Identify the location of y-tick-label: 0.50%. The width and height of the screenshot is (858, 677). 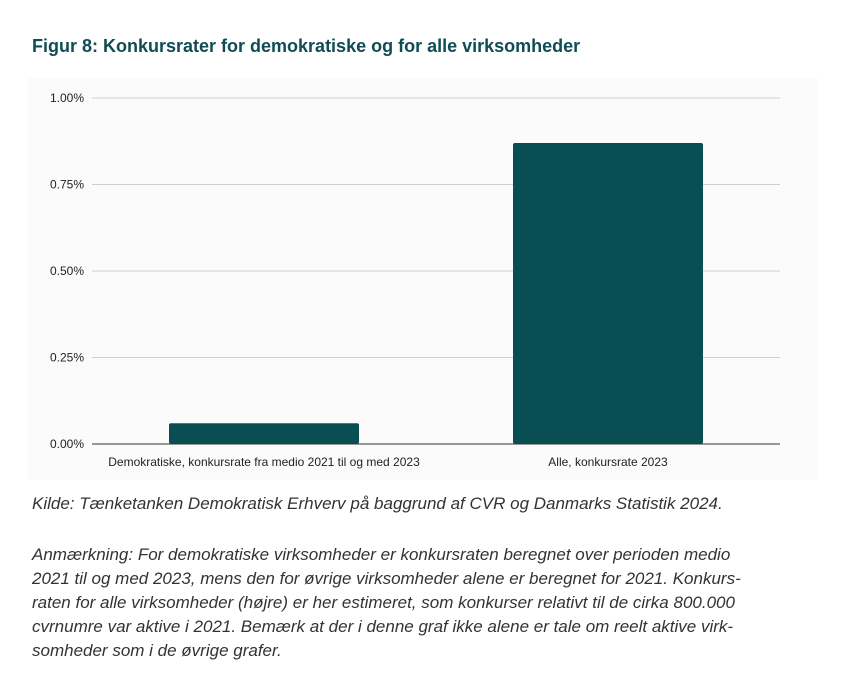
(67, 271).